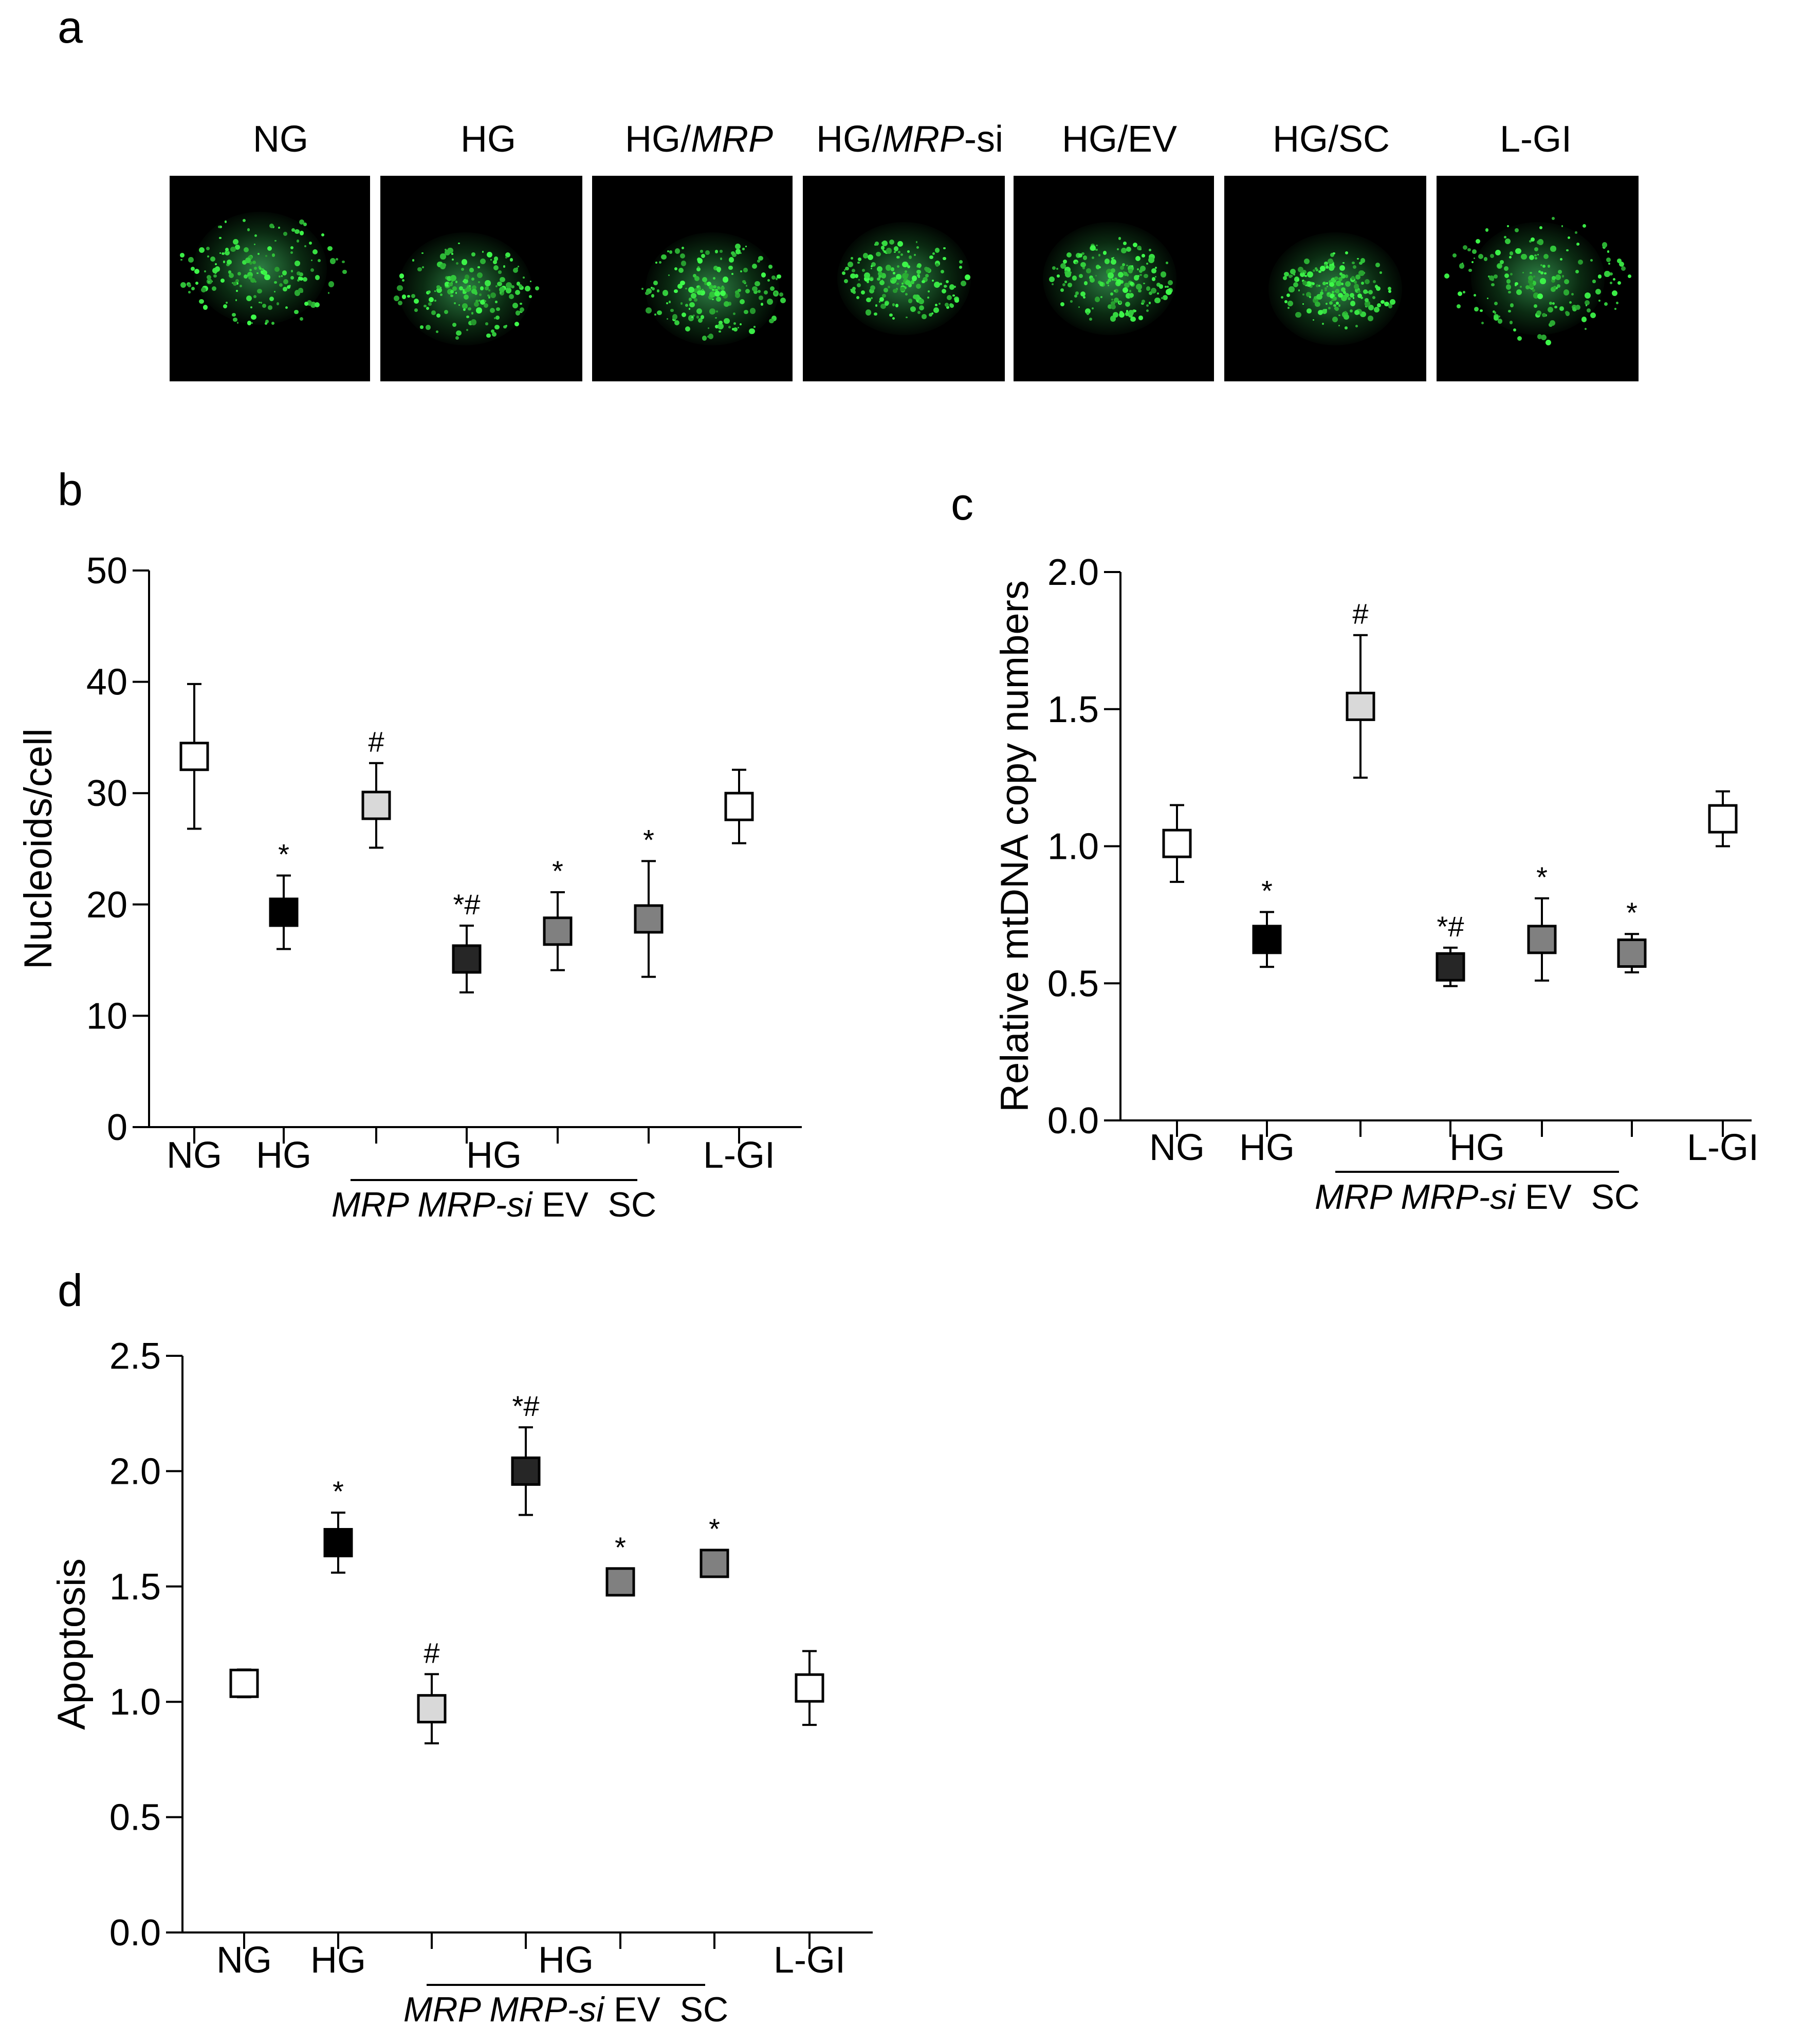 This screenshot has height=2044, width=1803. Describe the element at coordinates (1361, 706) in the screenshot. I see `data-point-hg-mrp` at that location.